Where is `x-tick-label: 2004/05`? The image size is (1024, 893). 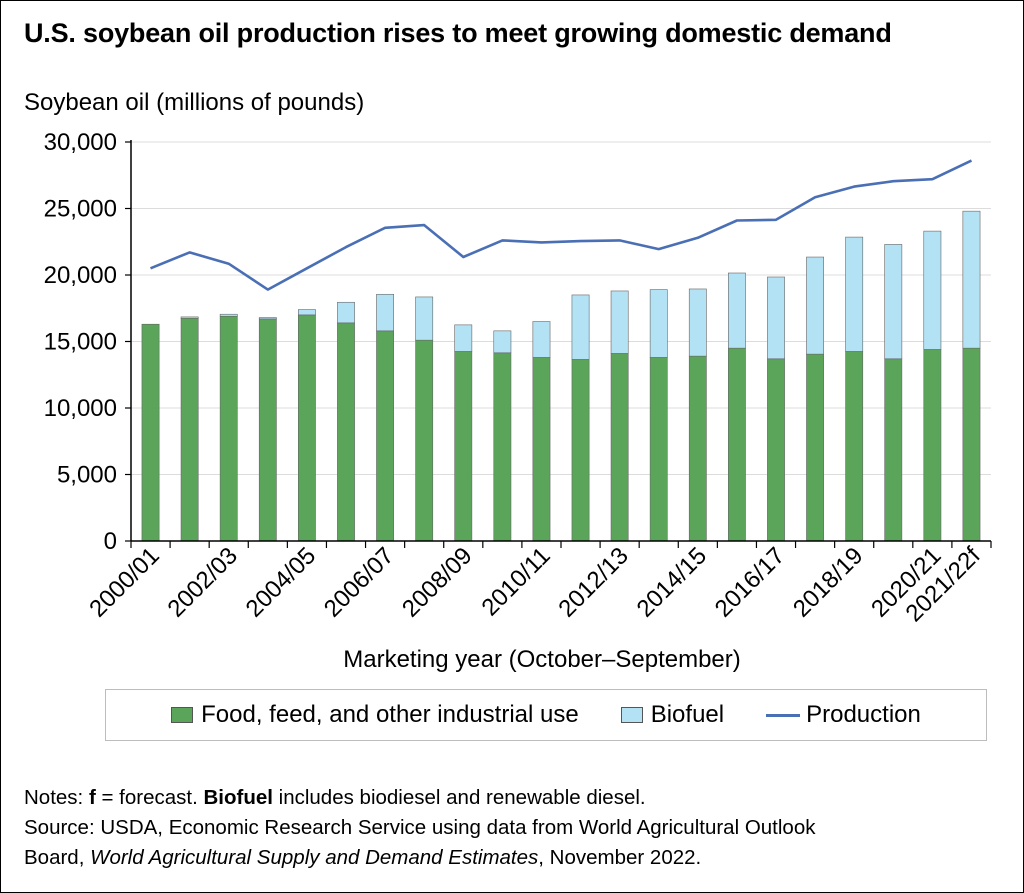 x-tick-label: 2004/05 is located at coordinates (281, 582).